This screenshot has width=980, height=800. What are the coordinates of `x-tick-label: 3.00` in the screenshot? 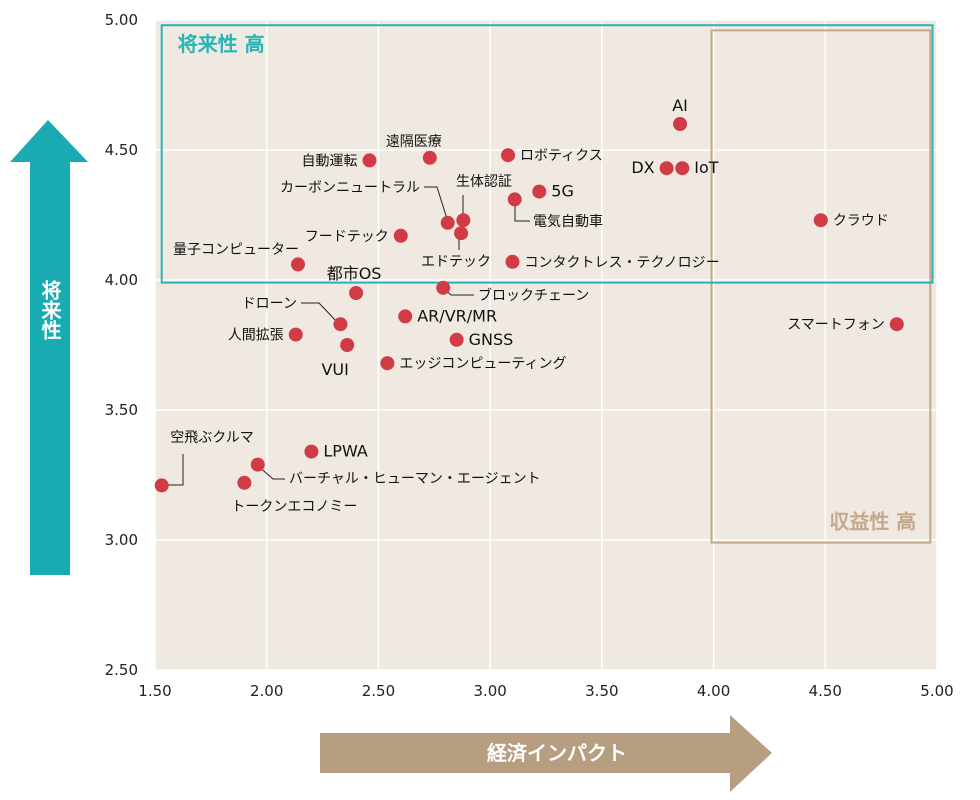 It's located at (489, 691).